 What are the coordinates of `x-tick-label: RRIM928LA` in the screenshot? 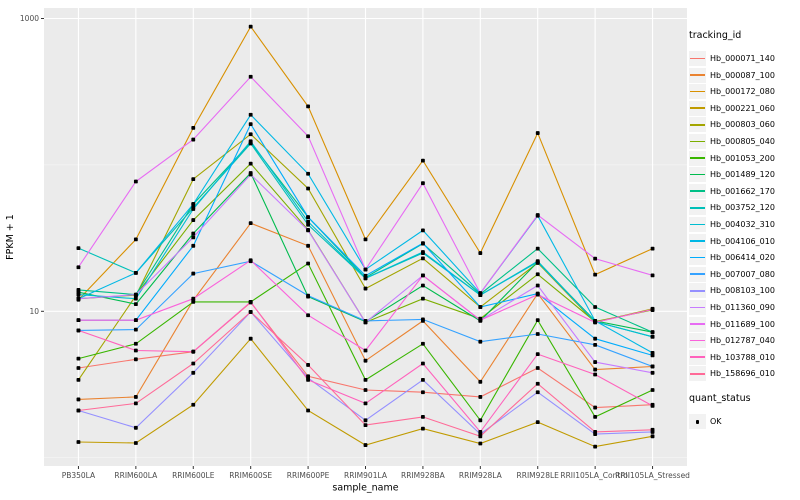 It's located at (481, 475).